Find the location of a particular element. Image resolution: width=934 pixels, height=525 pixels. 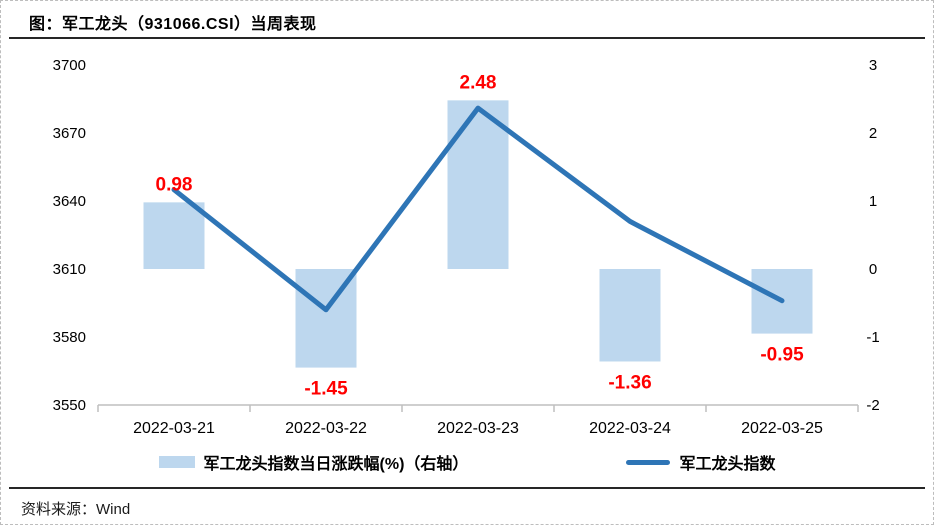

right-axis-tick-label: -2 is located at coordinates (872, 405).